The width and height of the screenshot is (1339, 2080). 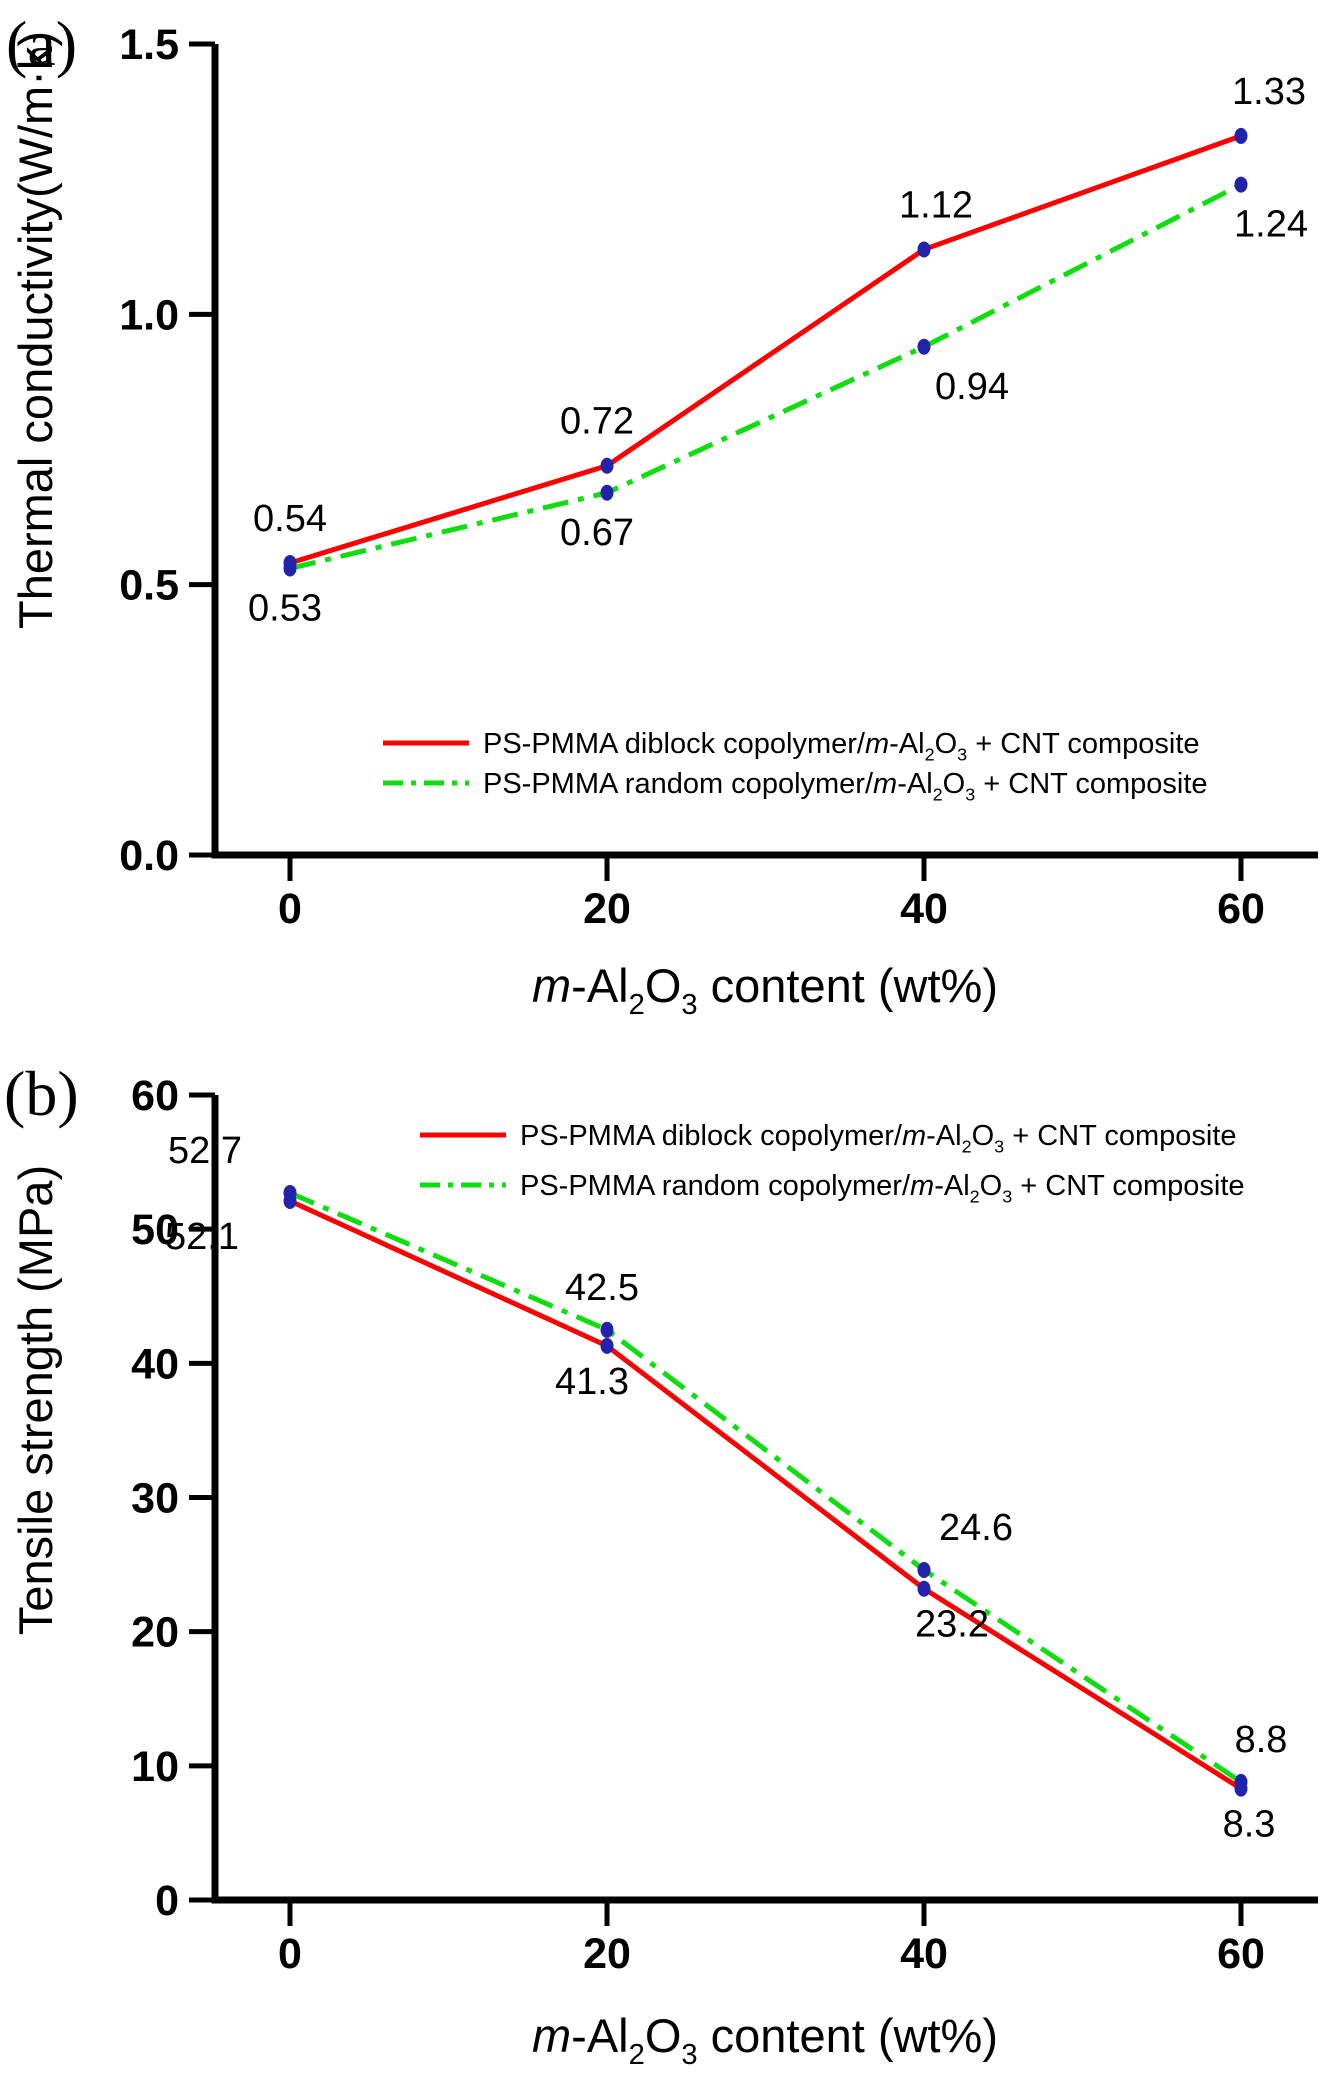 I want to click on y-tick-label: 60, so click(x=155, y=1096).